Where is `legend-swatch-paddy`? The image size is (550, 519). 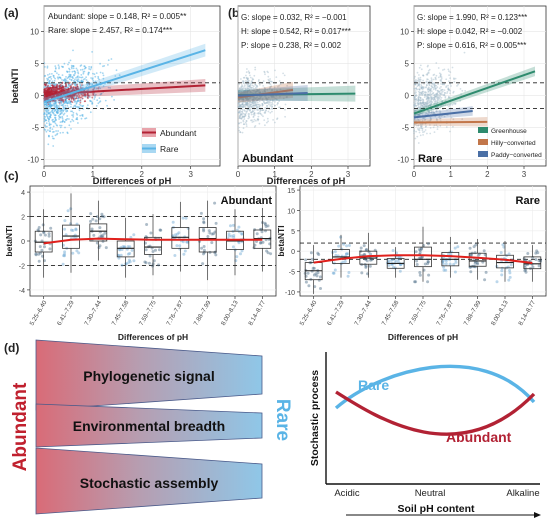 legend-swatch-paddy is located at coordinates (483, 154).